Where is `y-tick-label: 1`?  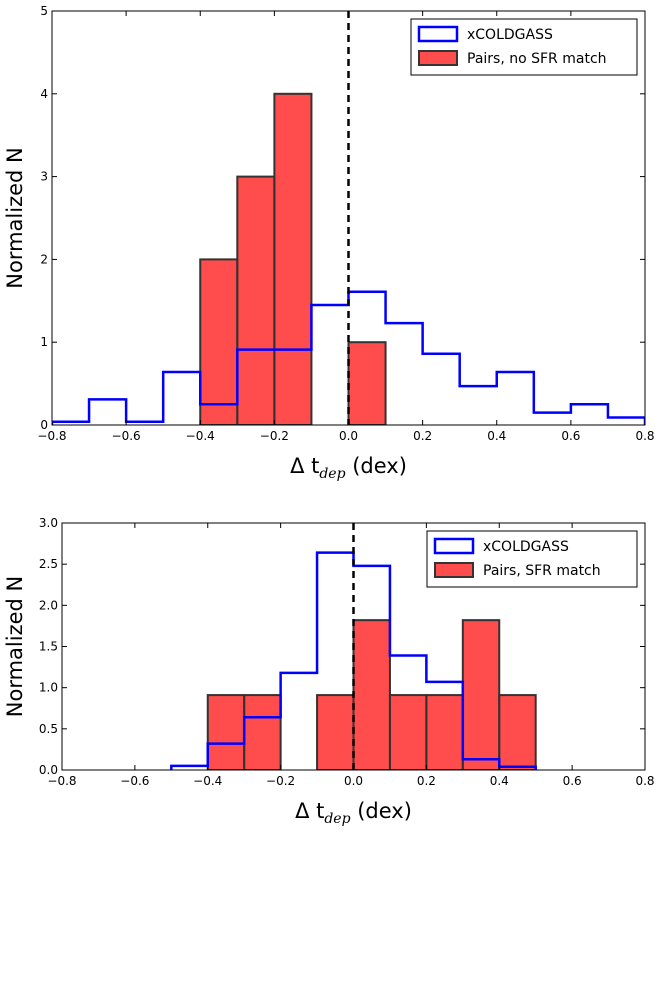
y-tick-label: 1 is located at coordinates (44, 342).